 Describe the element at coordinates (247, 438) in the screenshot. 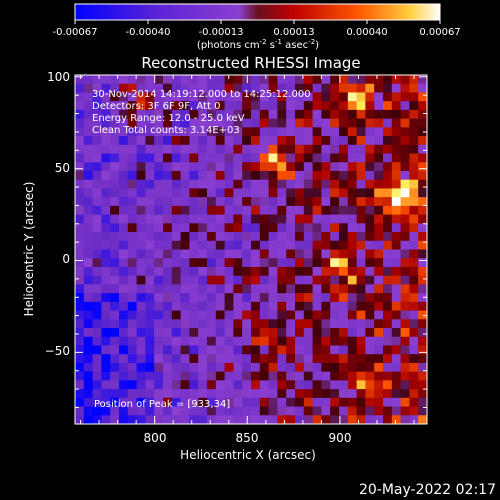

I see `x-tick-label: 850` at that location.